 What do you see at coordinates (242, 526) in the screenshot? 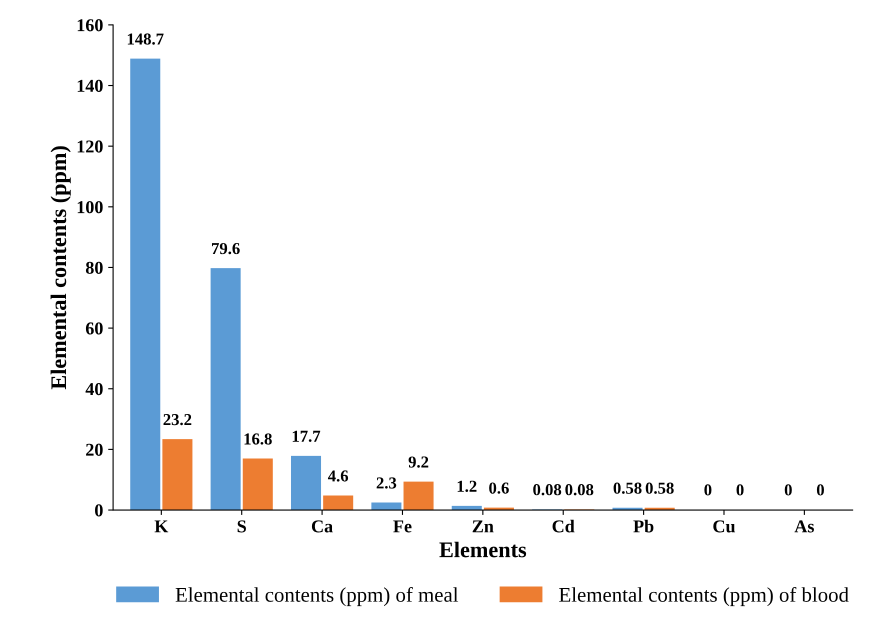
I see `x-tick-label: S` at bounding box center [242, 526].